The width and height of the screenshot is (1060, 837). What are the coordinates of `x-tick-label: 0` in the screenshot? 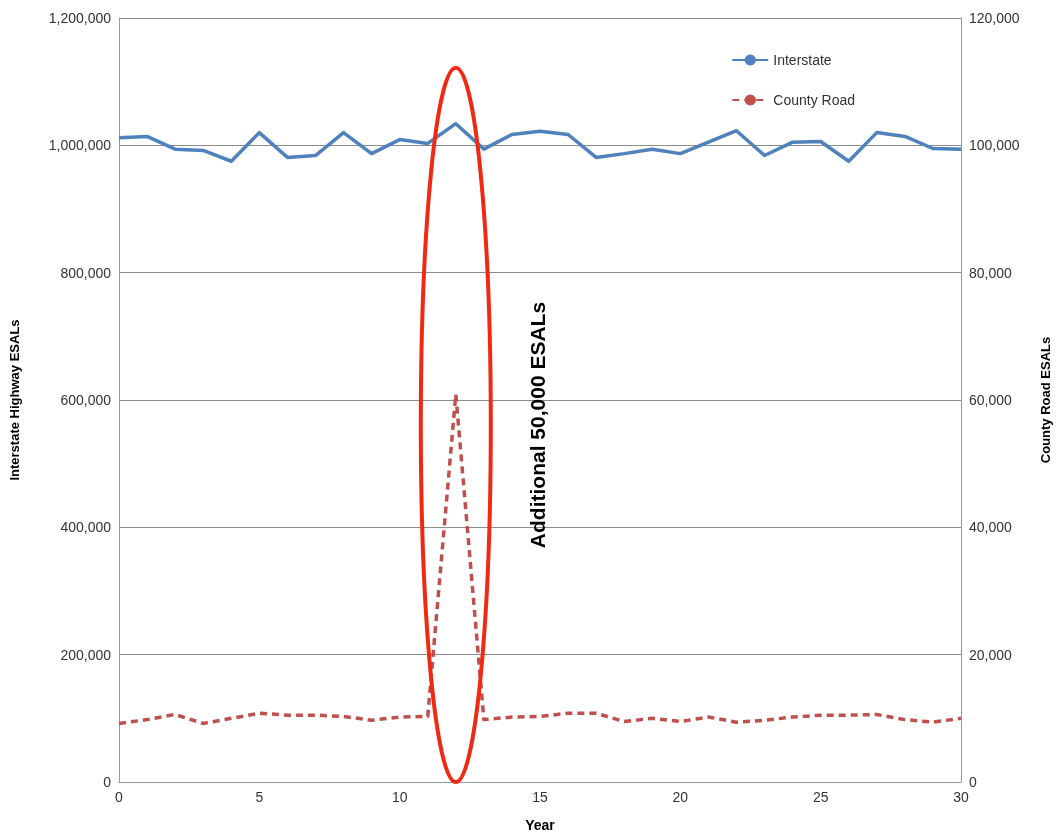 It's located at (119, 797).